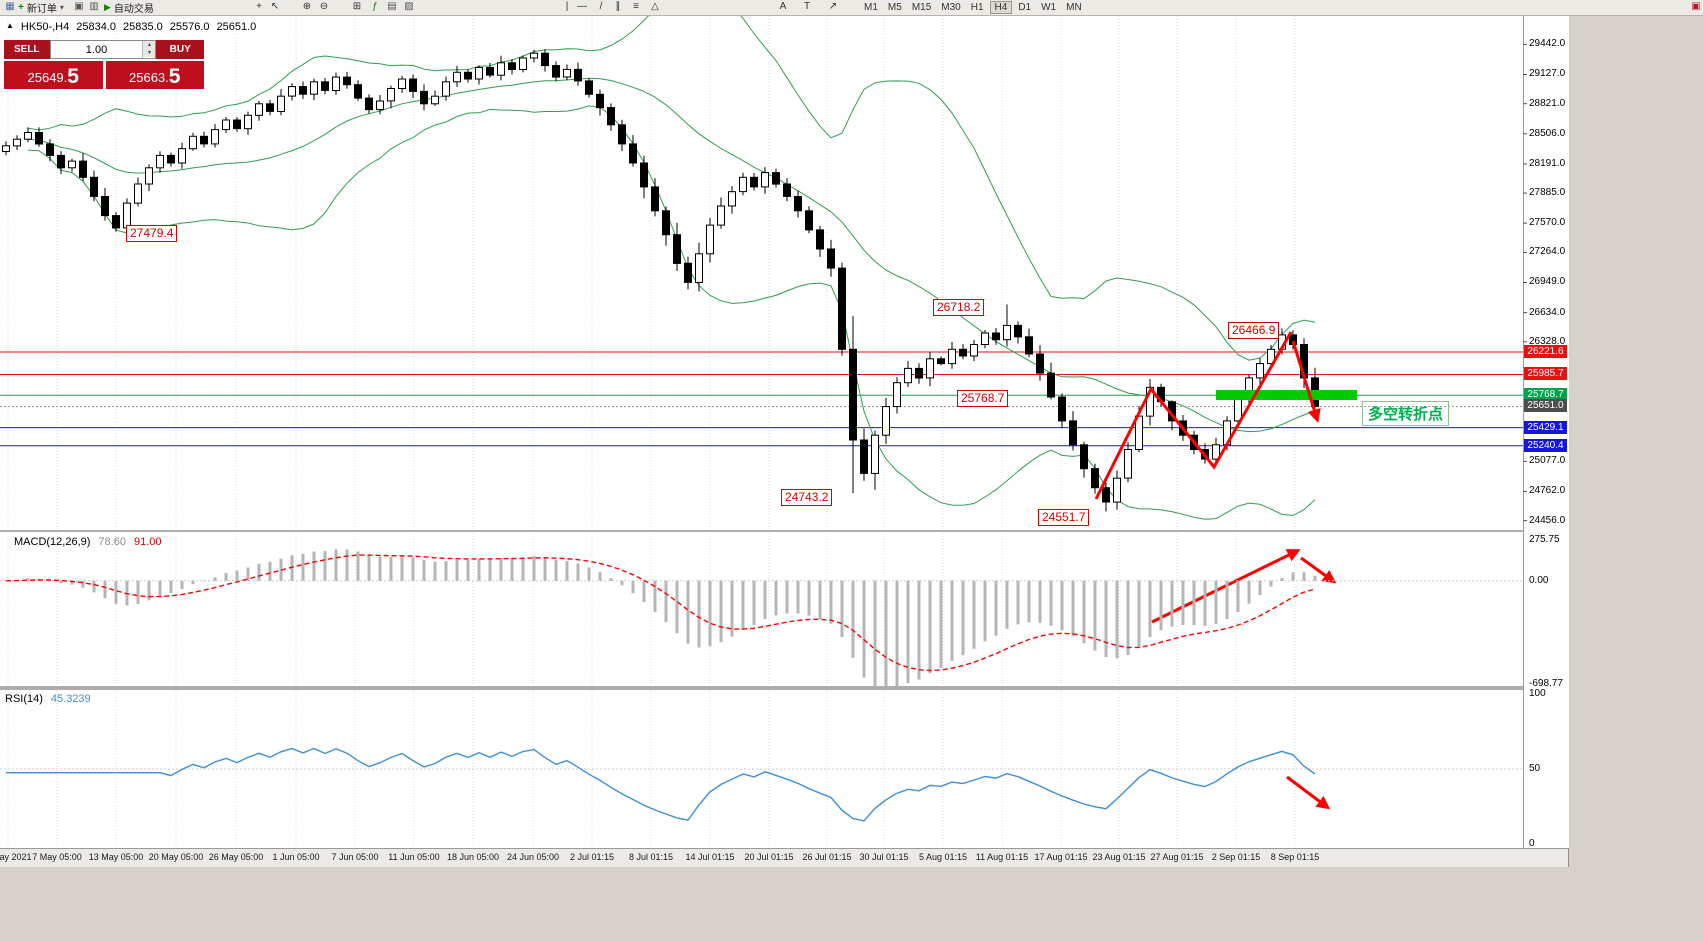 The height and width of the screenshot is (942, 1703). I want to click on time-axis-label: 26 Jul 01:15, so click(827, 857).